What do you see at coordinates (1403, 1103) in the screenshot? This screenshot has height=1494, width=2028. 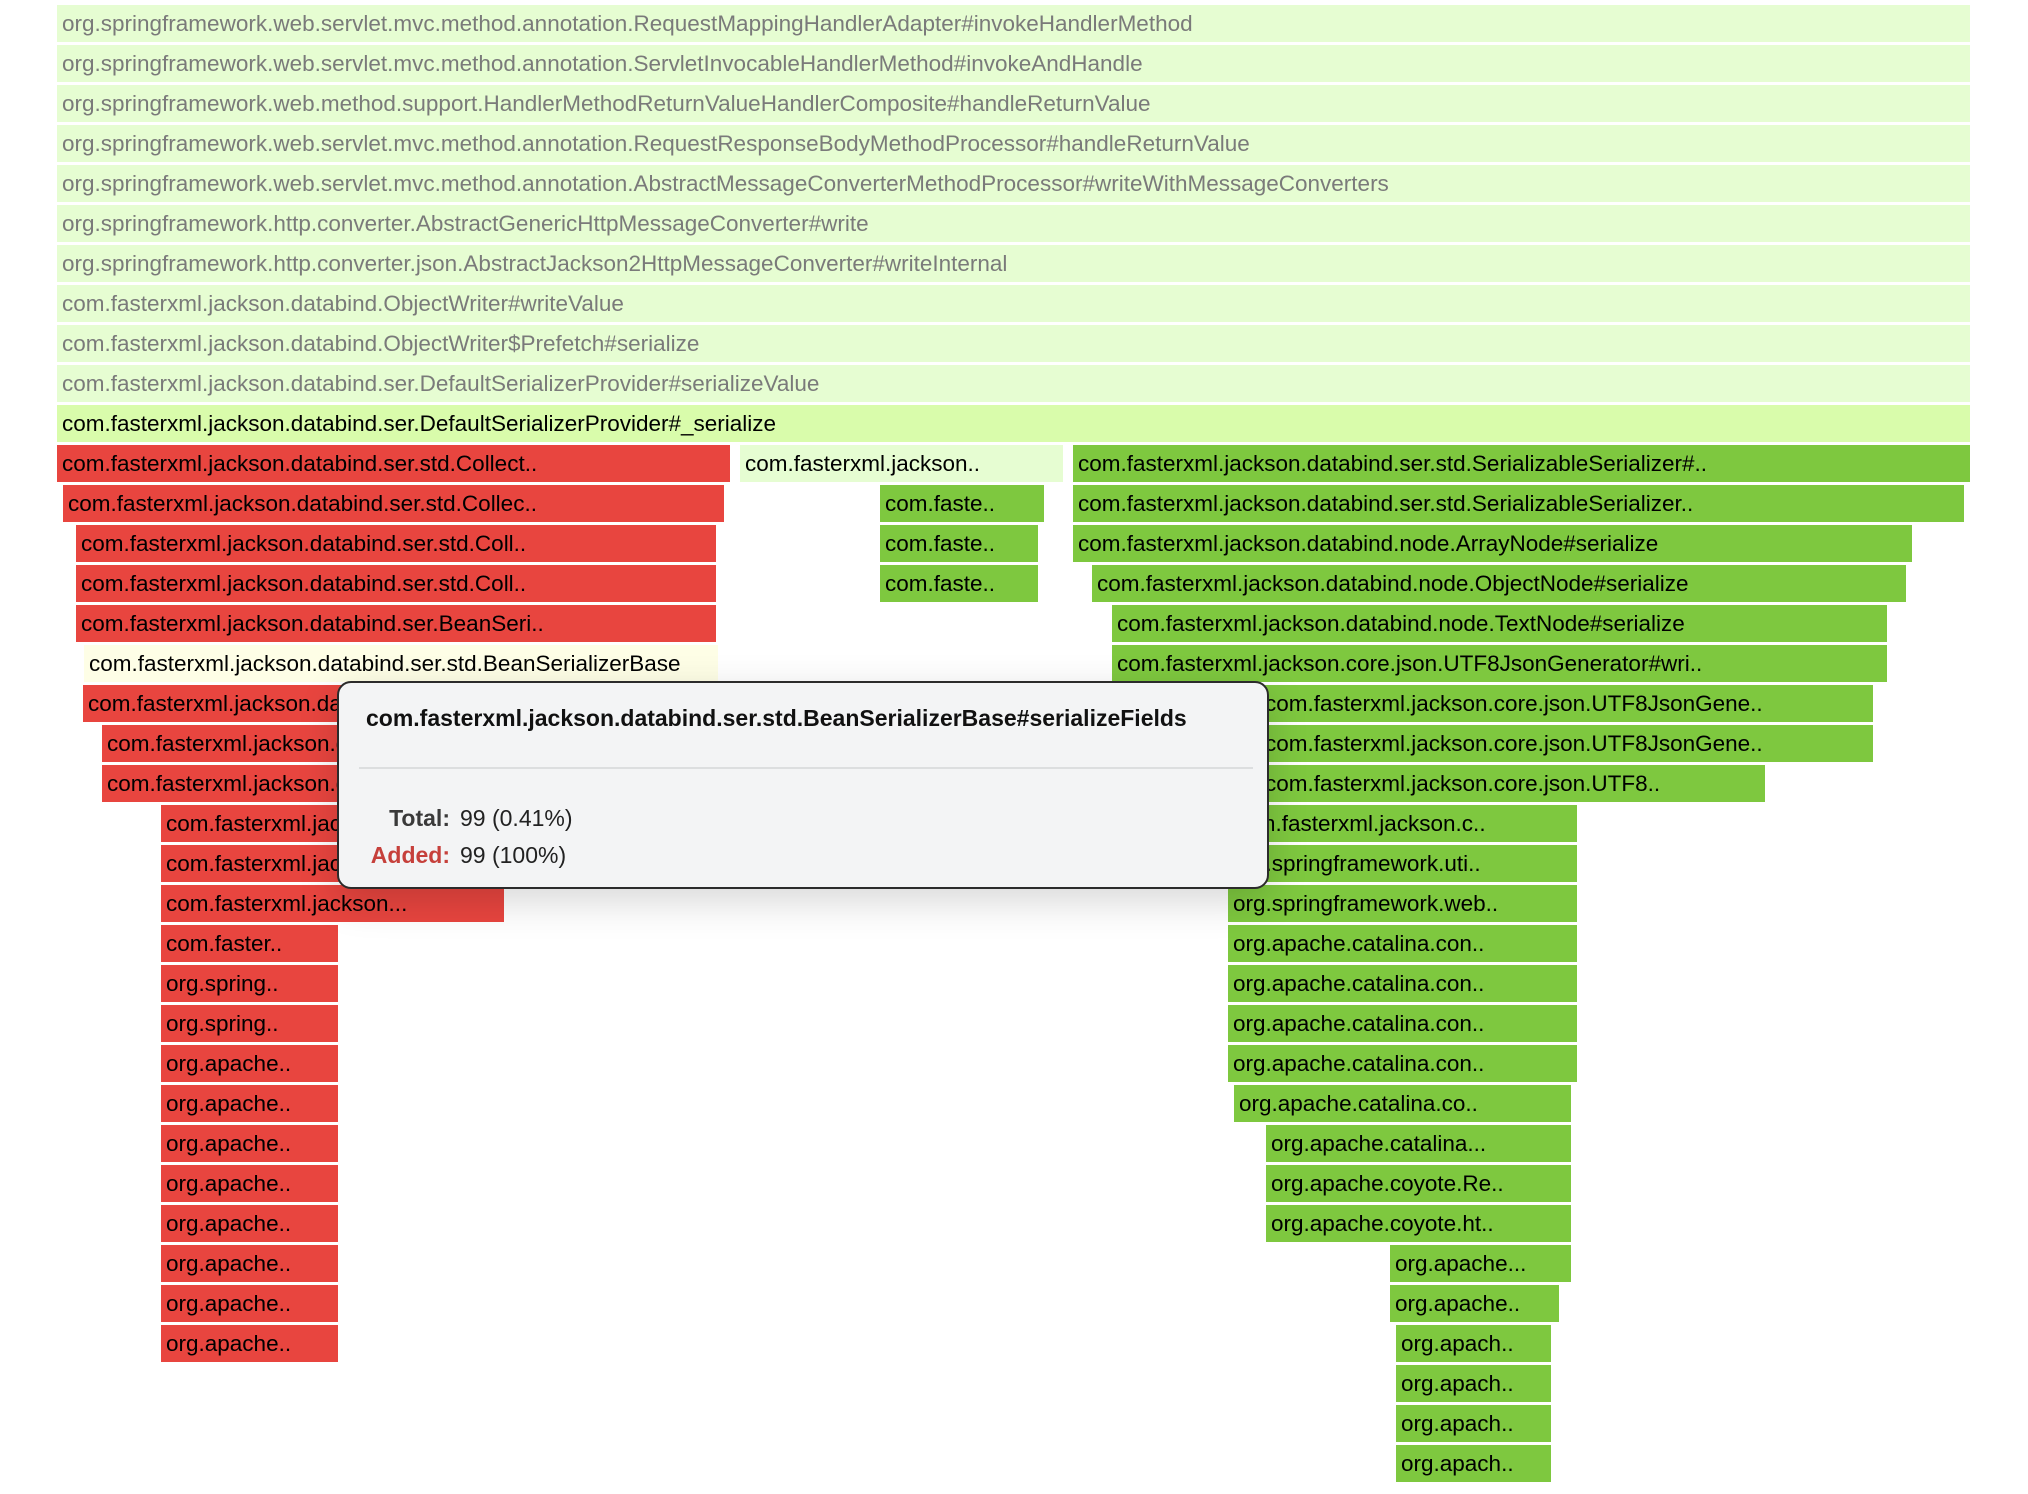 I see `flame-frame: org.apache.catalina.co..` at bounding box center [1403, 1103].